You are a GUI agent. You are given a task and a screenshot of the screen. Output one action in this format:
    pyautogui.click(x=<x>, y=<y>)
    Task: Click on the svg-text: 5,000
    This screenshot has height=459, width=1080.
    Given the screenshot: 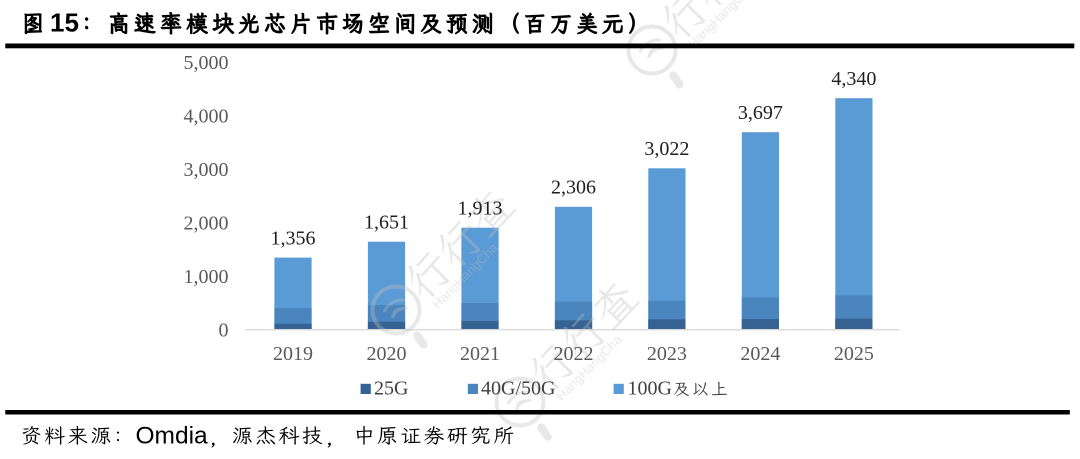 What is the action you would take?
    pyautogui.click(x=206, y=63)
    